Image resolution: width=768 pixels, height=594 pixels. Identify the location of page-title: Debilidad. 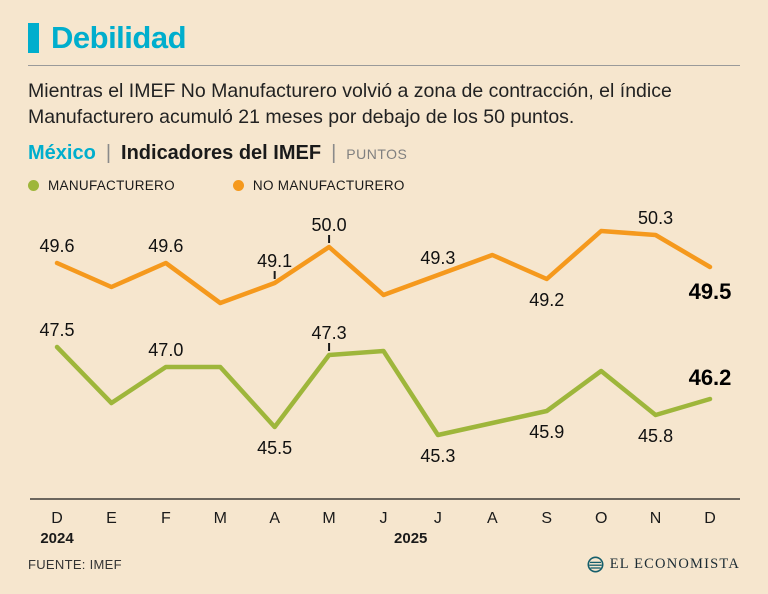
(119, 37).